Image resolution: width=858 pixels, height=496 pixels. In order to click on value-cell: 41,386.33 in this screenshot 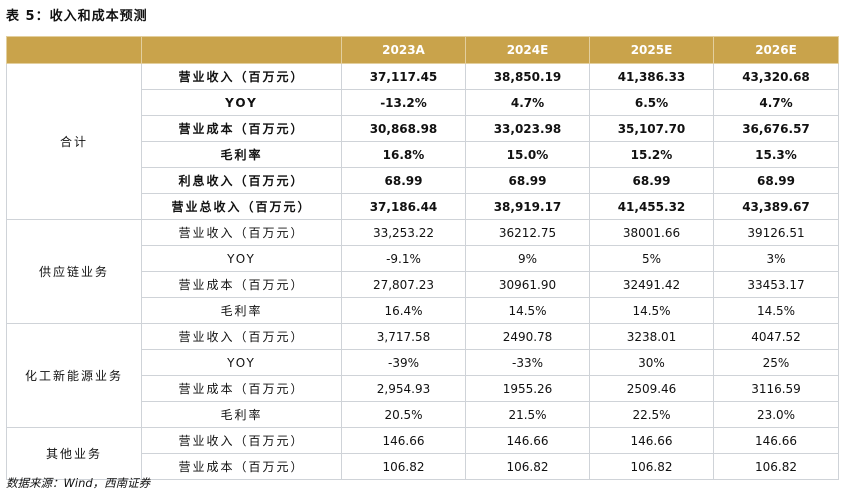, I will do `click(651, 76)`.